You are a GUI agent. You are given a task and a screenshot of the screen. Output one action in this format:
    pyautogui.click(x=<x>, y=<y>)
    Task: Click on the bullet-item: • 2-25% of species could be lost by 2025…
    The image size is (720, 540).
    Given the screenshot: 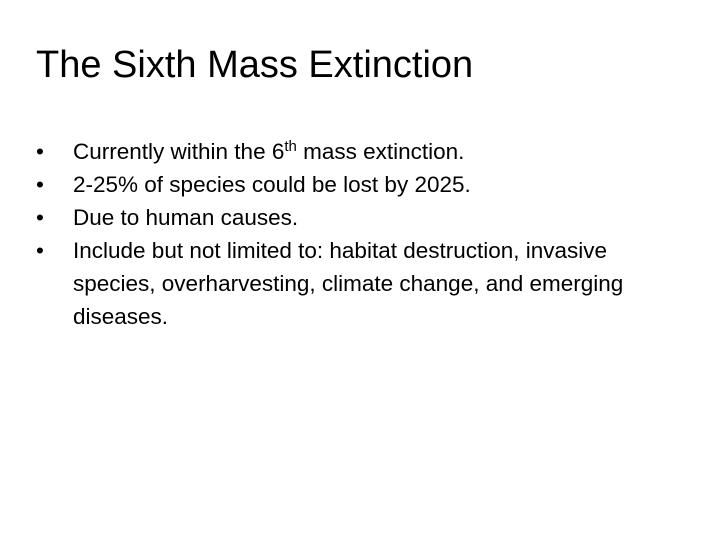 What is the action you would take?
    pyautogui.click(x=356, y=184)
    